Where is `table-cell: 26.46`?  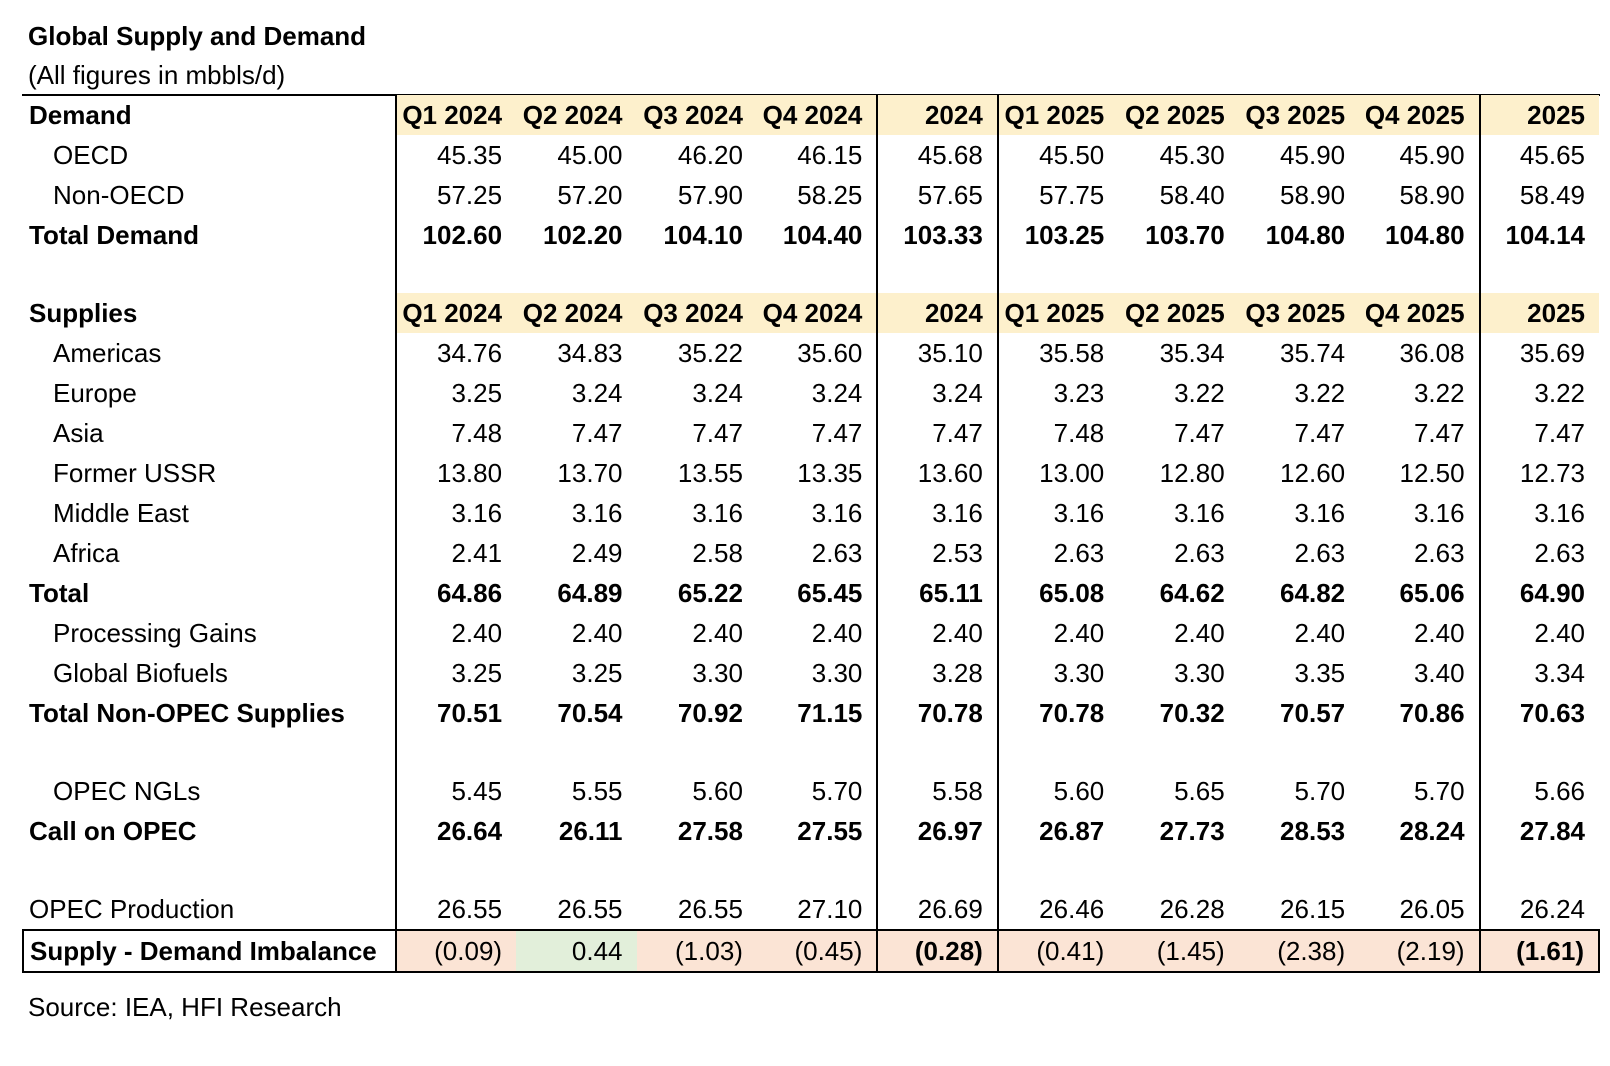
table-cell: 26.46 is located at coordinates (1057, 909).